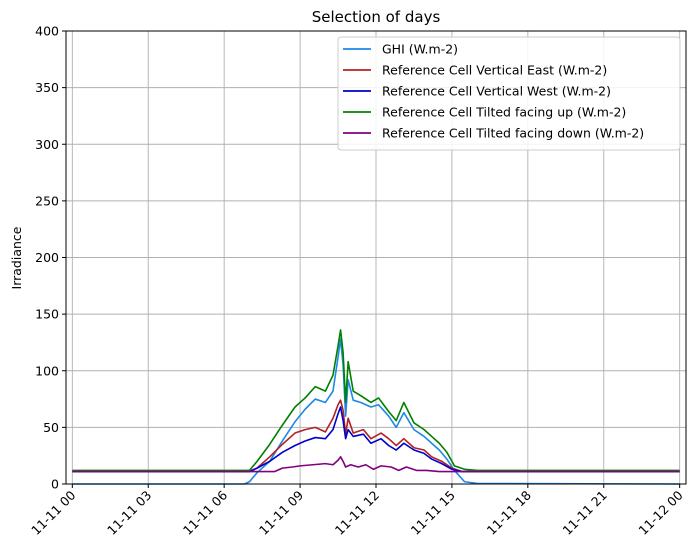 The height and width of the screenshot is (557, 695). What do you see at coordinates (16, 257) in the screenshot?
I see `y-axis-label: Irradiance` at bounding box center [16, 257].